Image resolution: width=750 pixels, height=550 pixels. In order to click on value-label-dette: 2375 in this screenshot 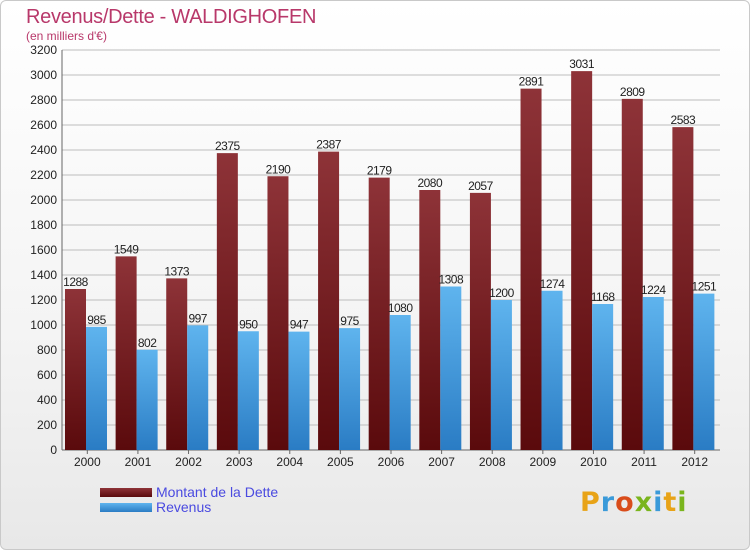, I will do `click(228, 146)`.